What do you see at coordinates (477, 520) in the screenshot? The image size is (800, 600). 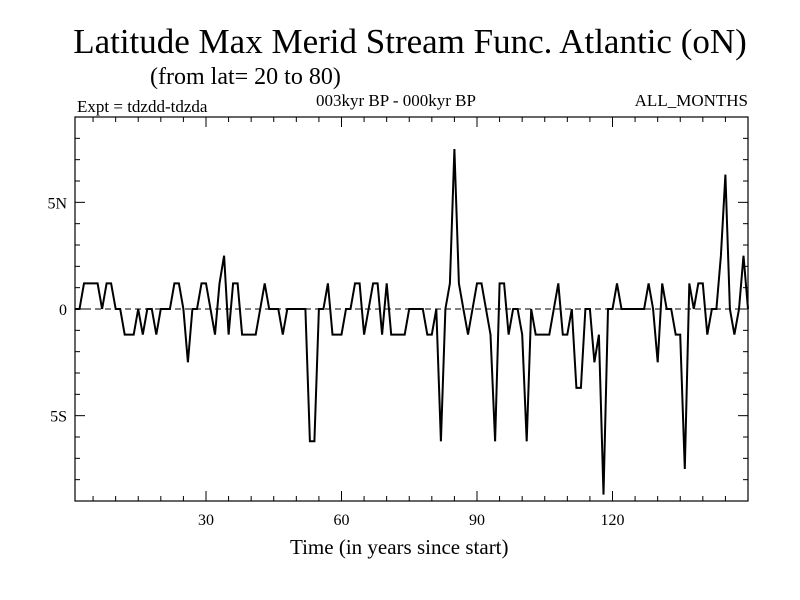 I see `x-tick-label: 90` at bounding box center [477, 520].